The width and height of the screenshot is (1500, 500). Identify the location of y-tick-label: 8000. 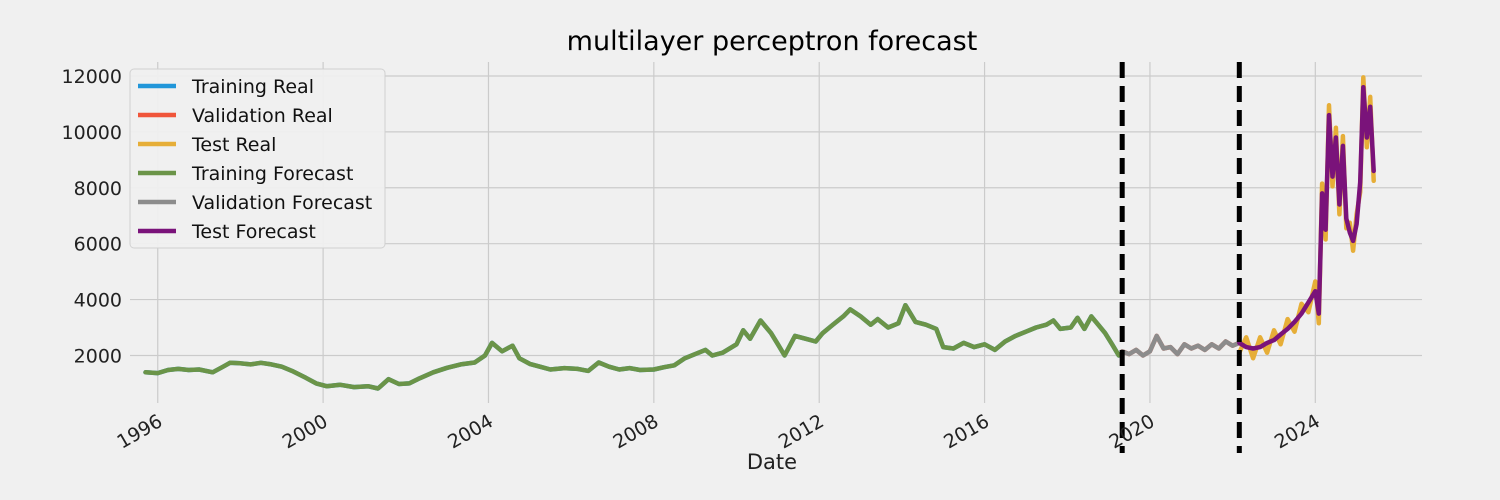
(98, 189).